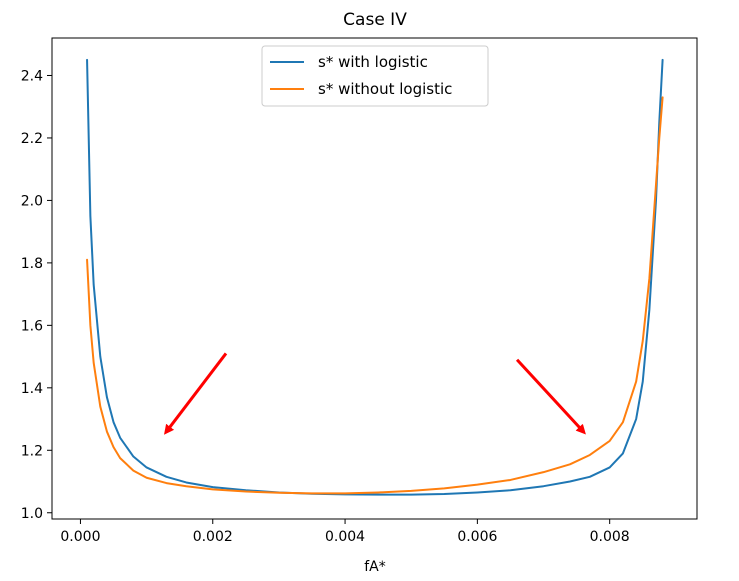  I want to click on x-tick-label: 0.006, so click(477, 537).